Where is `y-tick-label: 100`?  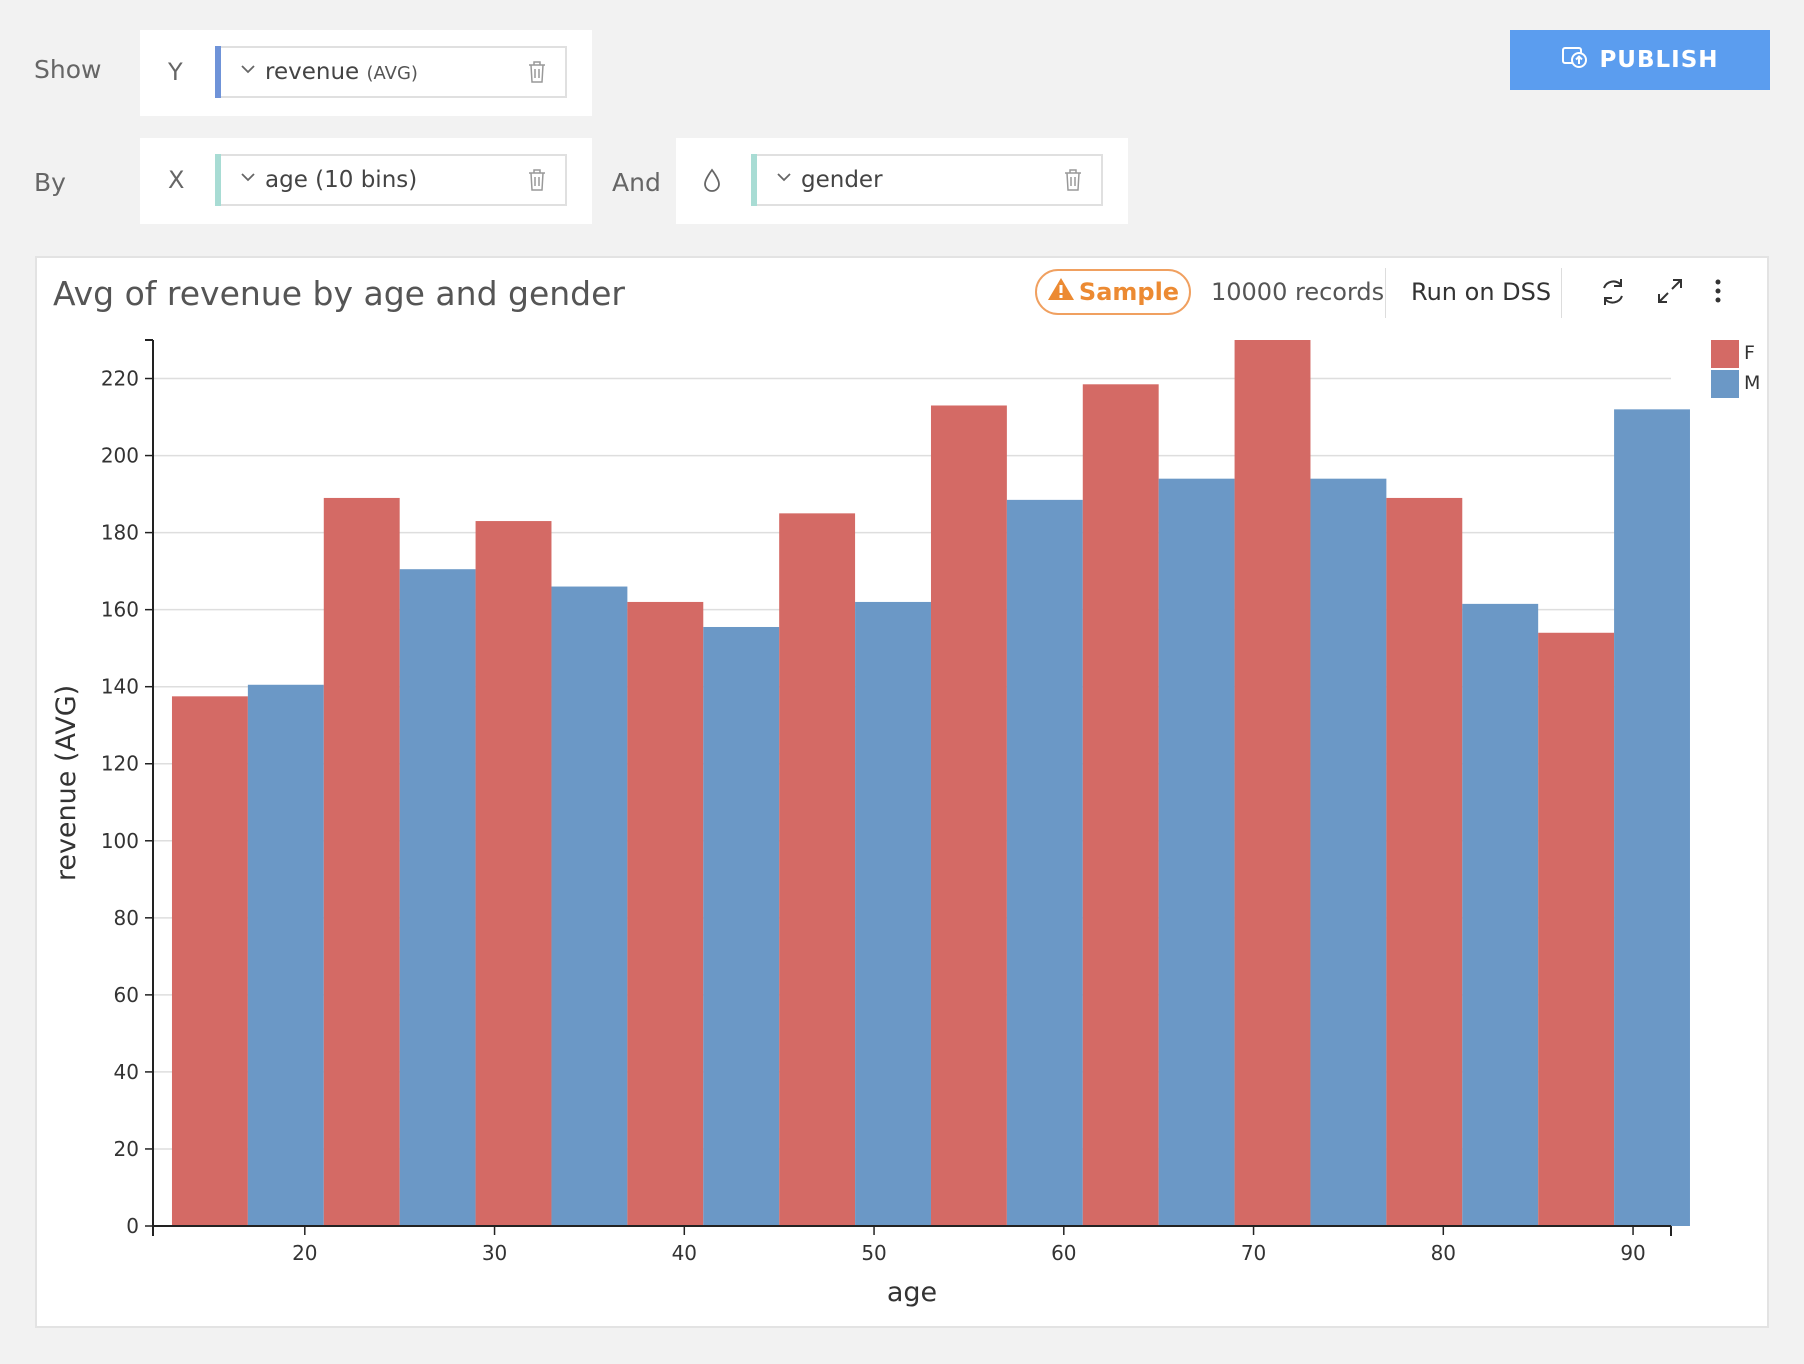 y-tick-label: 100 is located at coordinates (120, 841).